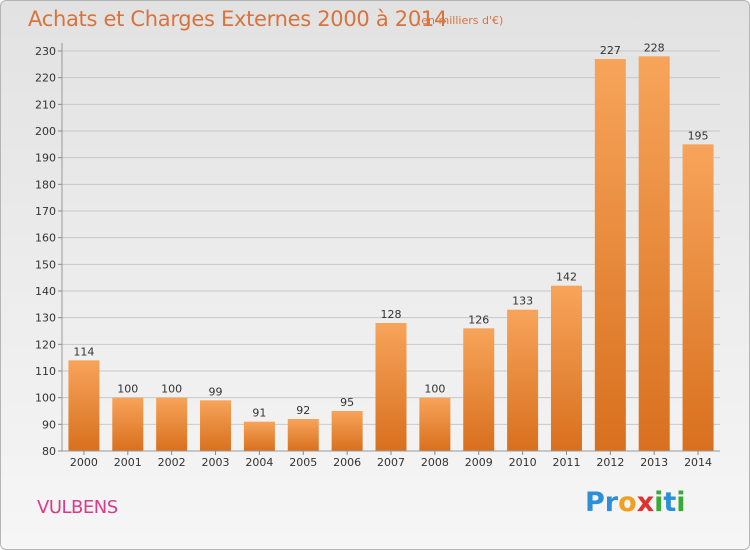  I want to click on x-tick-label: 2013, so click(654, 462).